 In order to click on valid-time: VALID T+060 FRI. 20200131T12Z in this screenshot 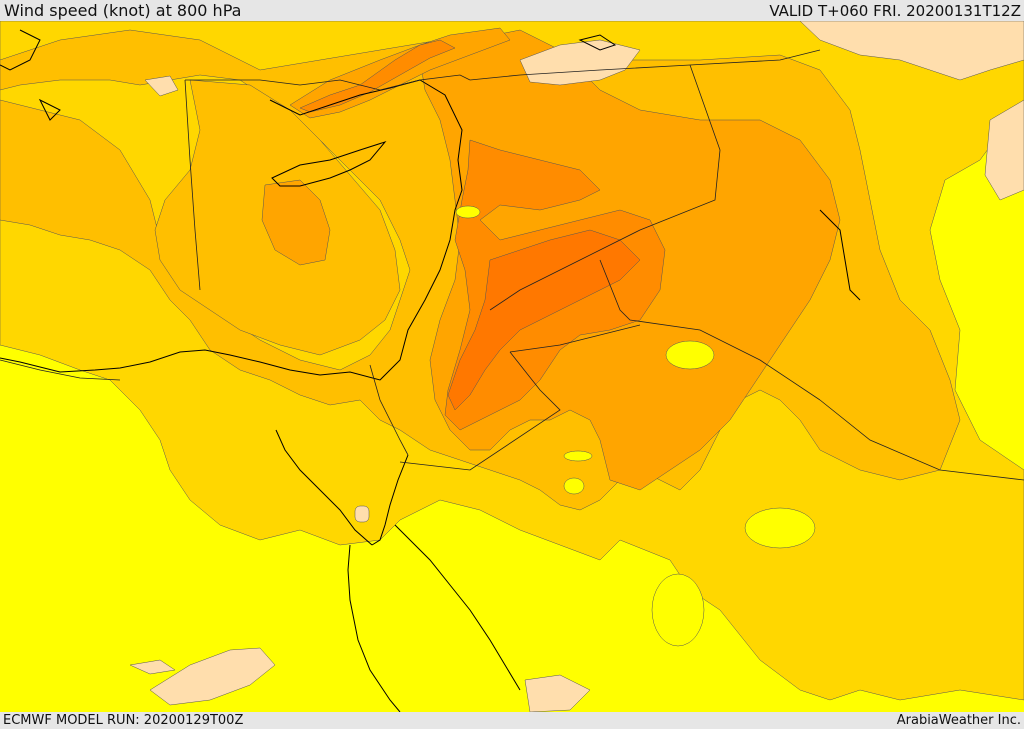, I will do `click(895, 11)`.